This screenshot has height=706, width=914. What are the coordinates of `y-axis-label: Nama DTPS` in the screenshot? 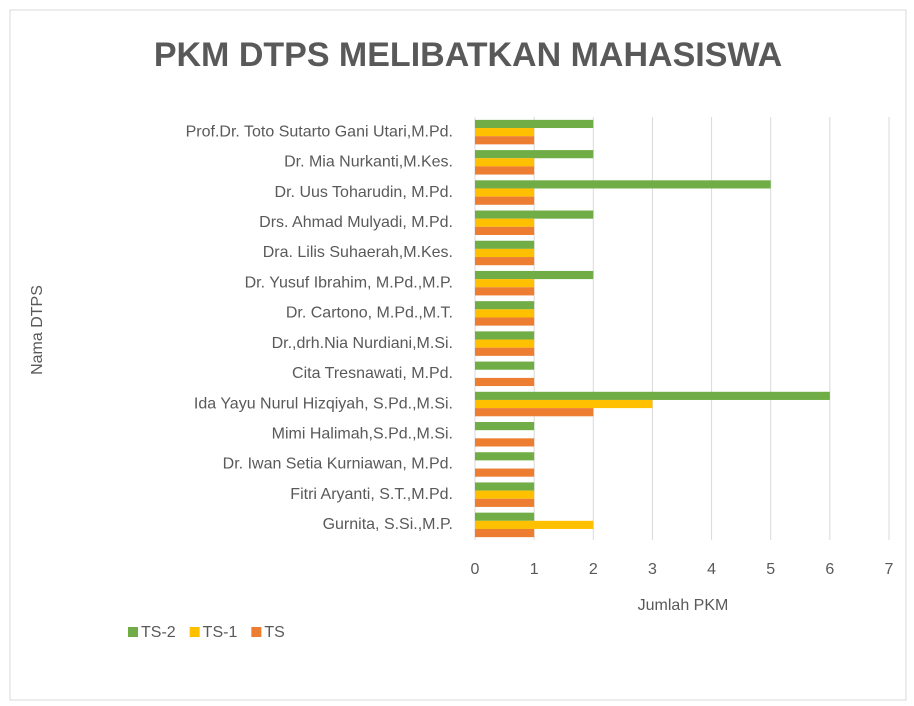 It's located at (37, 330).